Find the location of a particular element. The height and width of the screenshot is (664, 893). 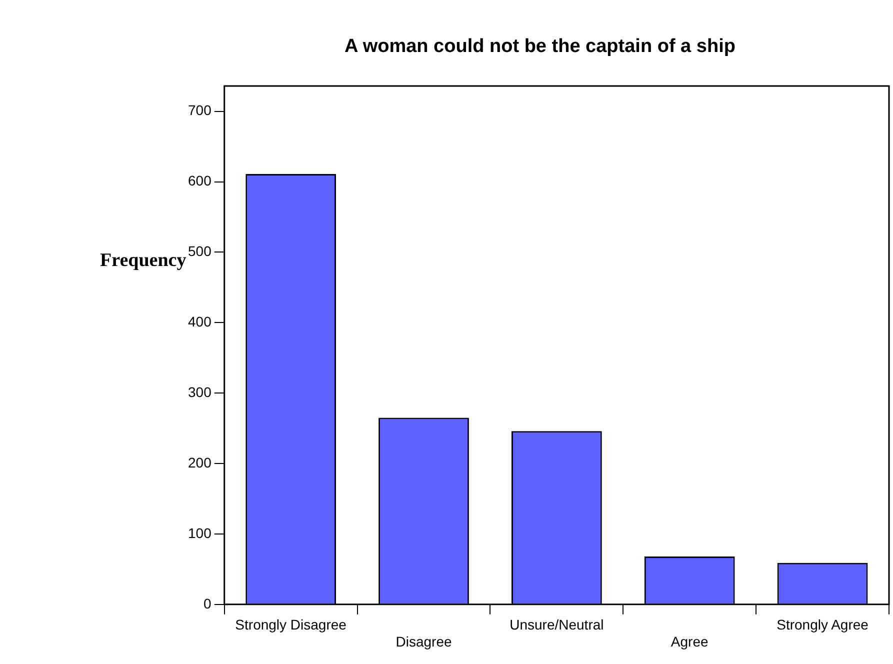

y-axis-title: Frequency is located at coordinates (143, 261).